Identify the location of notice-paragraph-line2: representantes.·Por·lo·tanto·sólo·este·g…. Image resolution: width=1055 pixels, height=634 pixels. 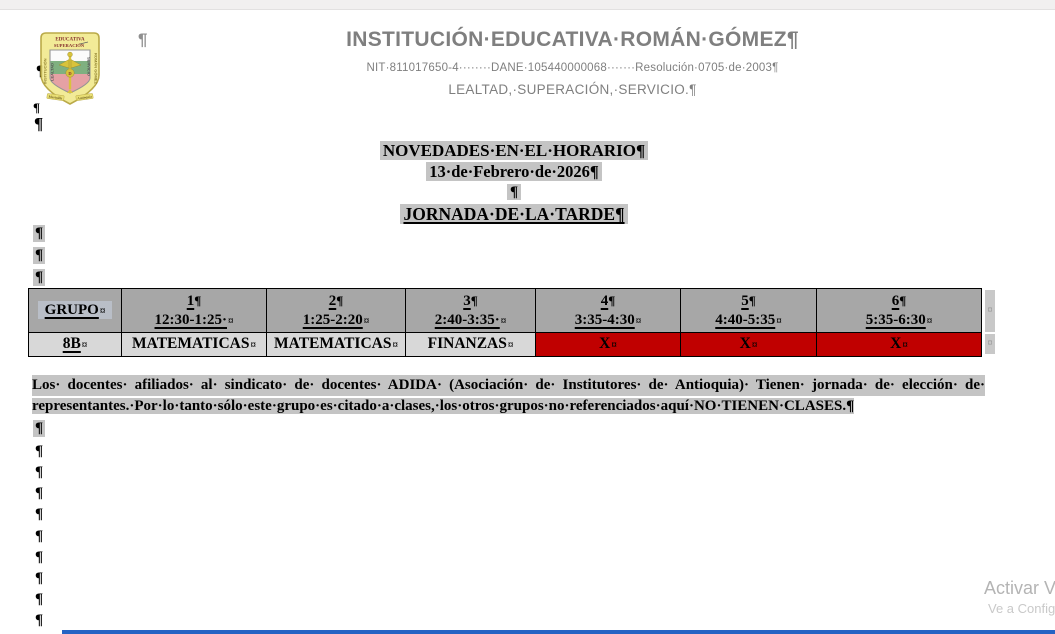
(443, 406).